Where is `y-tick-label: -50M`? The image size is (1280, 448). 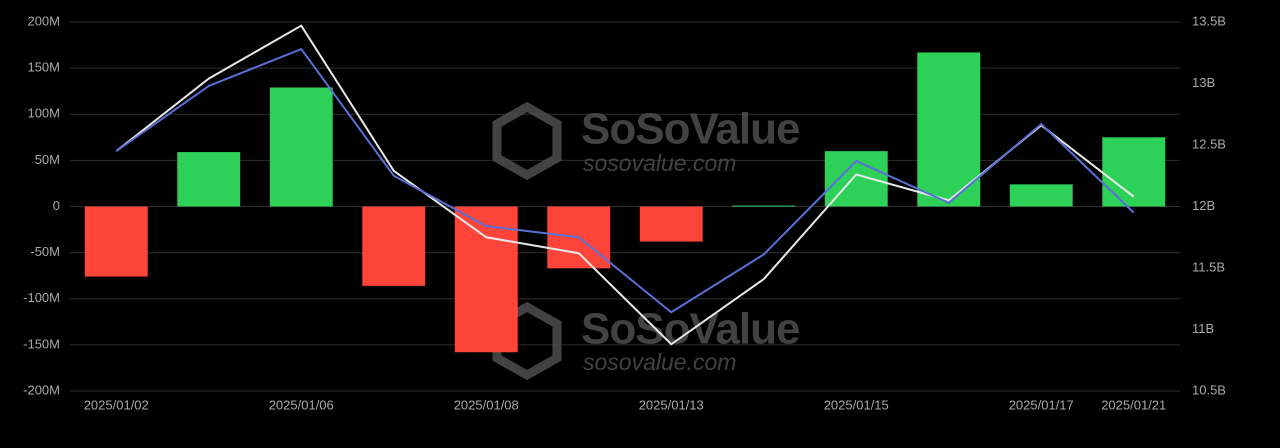
y-tick-label: -50M is located at coordinates (45, 251).